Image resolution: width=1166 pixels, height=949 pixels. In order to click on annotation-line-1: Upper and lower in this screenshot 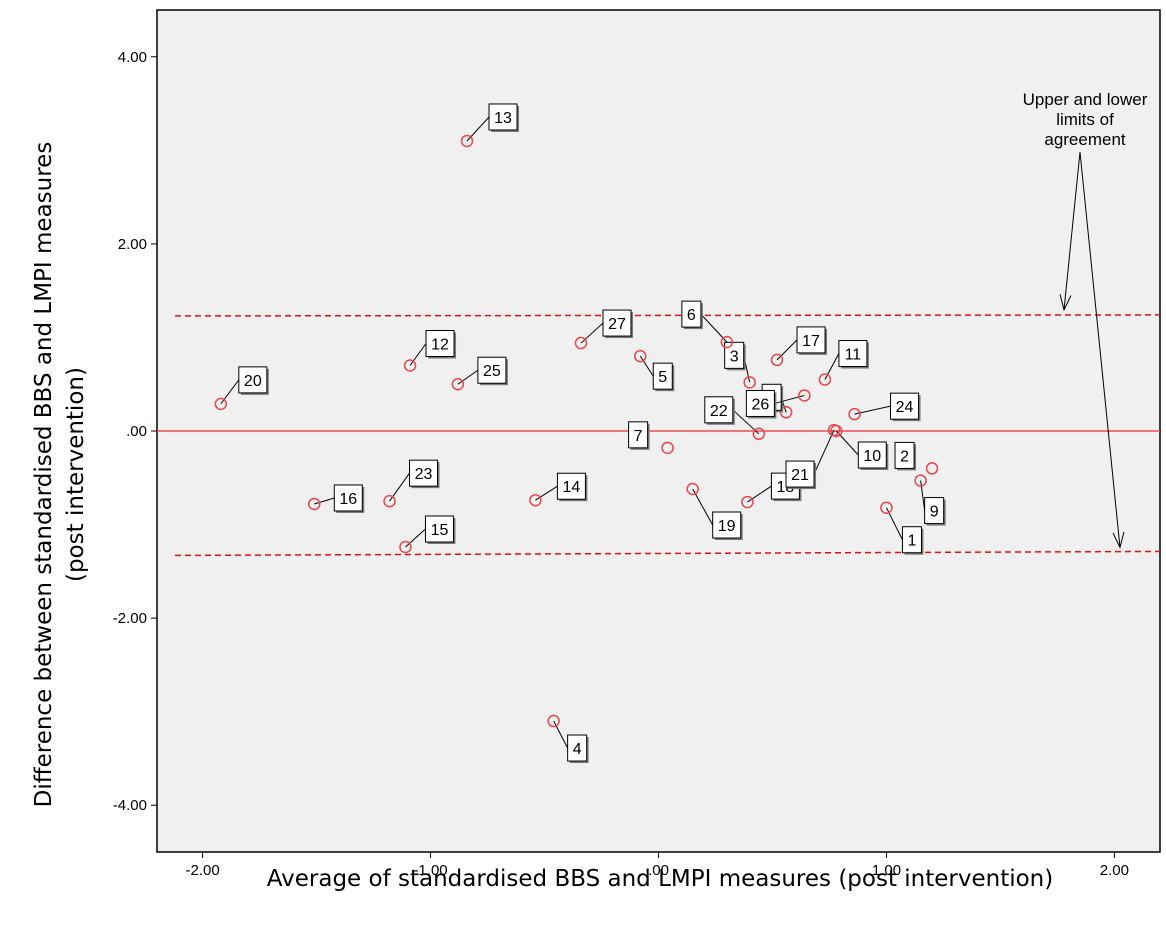, I will do `click(1085, 99)`.